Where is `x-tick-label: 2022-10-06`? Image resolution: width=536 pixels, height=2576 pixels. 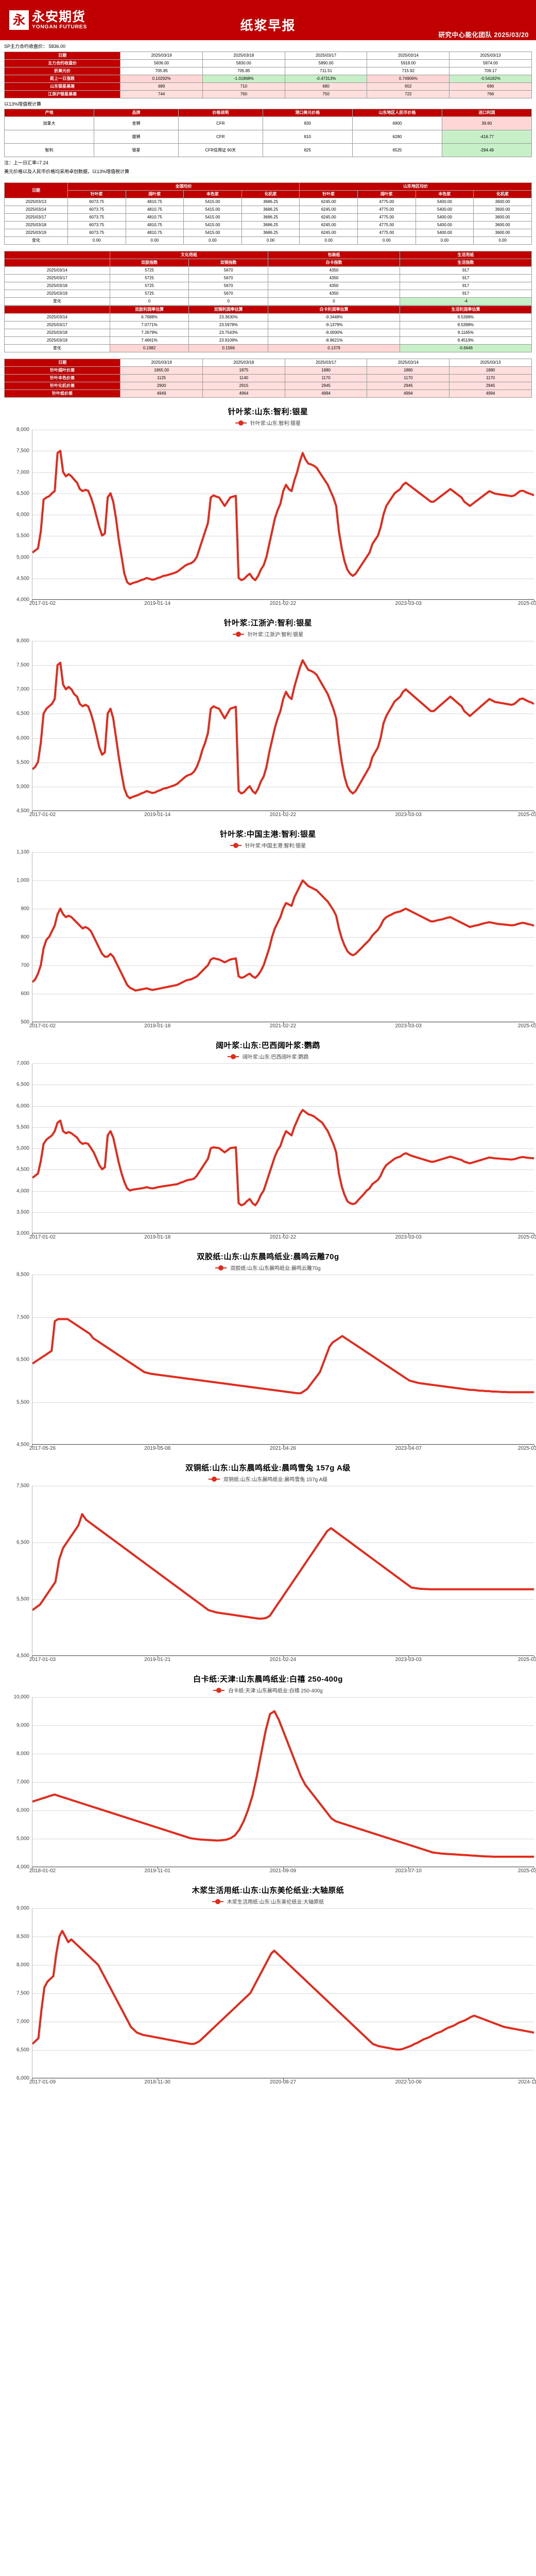 x-tick-label: 2022-10-06 is located at coordinates (408, 2082).